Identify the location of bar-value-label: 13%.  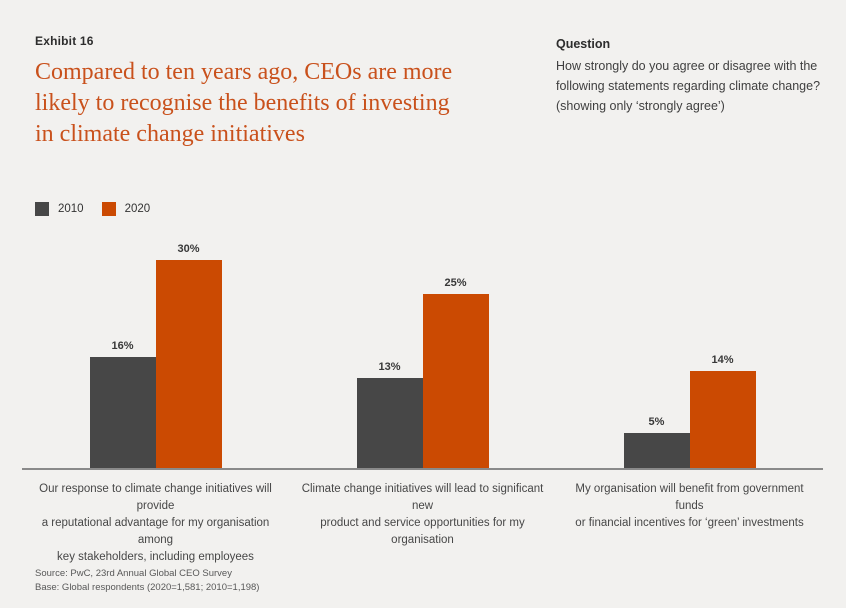
(389, 366).